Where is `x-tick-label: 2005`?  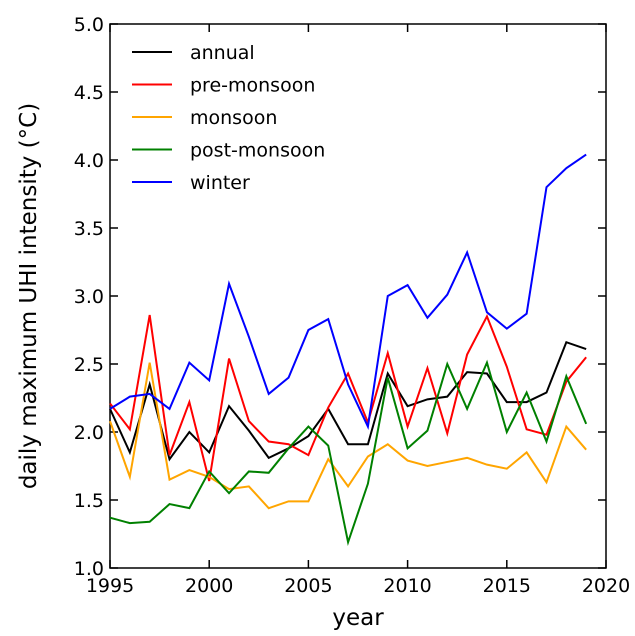 x-tick-label: 2005 is located at coordinates (308, 586).